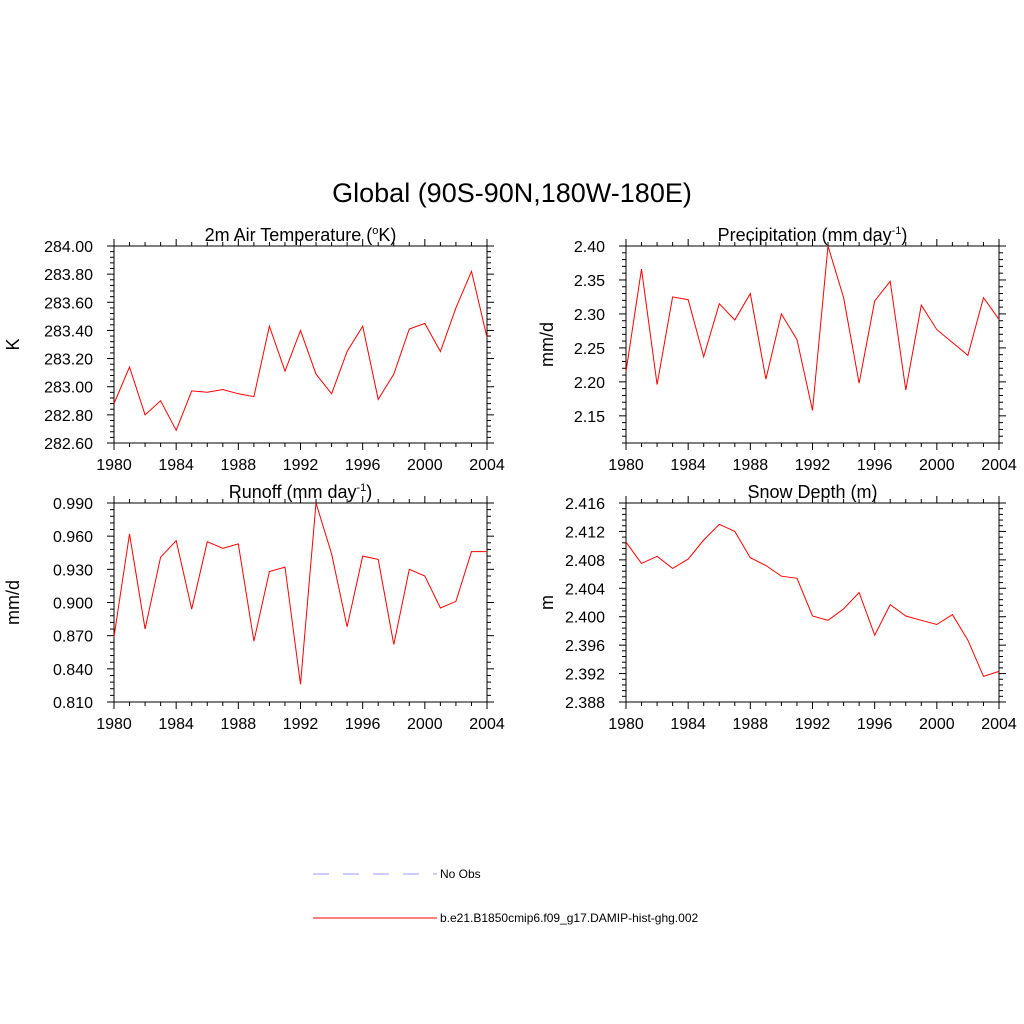  Describe the element at coordinates (812, 492) in the screenshot. I see `panel-title: Snow Depth (m)` at that location.